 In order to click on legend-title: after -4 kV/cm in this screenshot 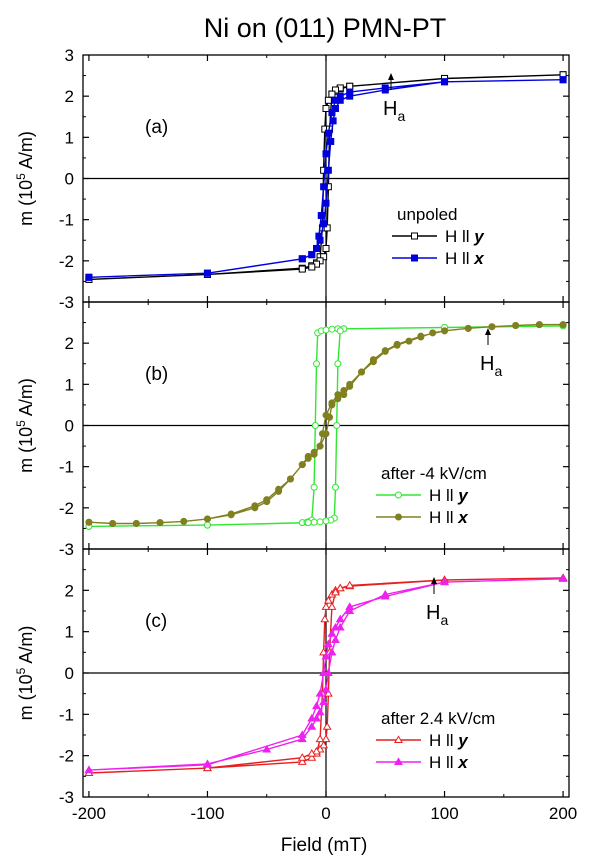, I will do `click(434, 473)`.